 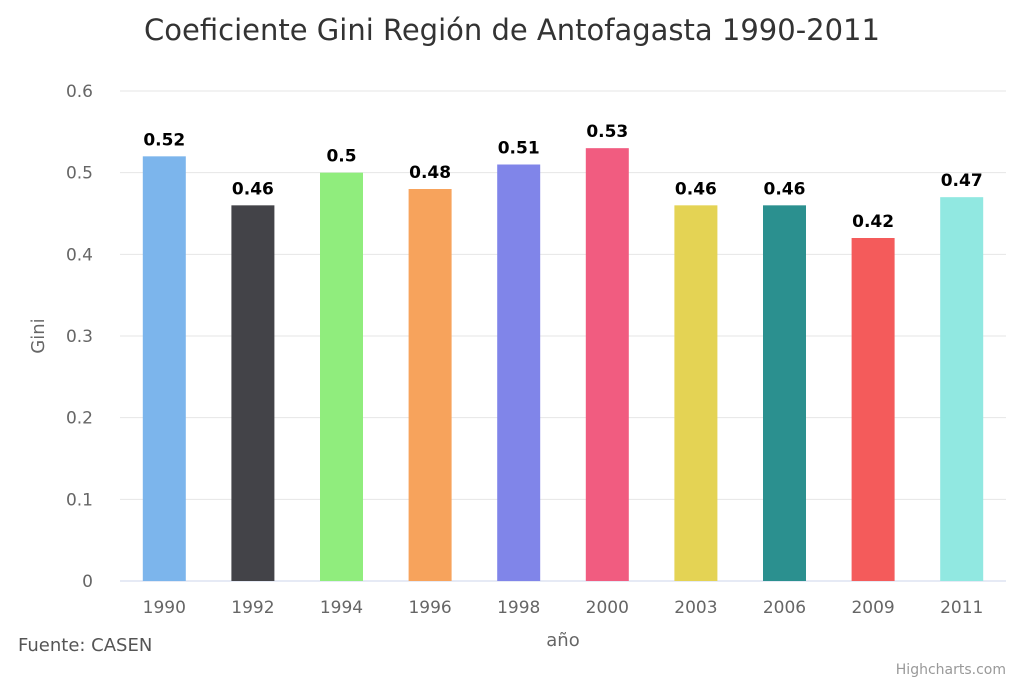 What do you see at coordinates (38, 335) in the screenshot?
I see `y-axis-label: Gini` at bounding box center [38, 335].